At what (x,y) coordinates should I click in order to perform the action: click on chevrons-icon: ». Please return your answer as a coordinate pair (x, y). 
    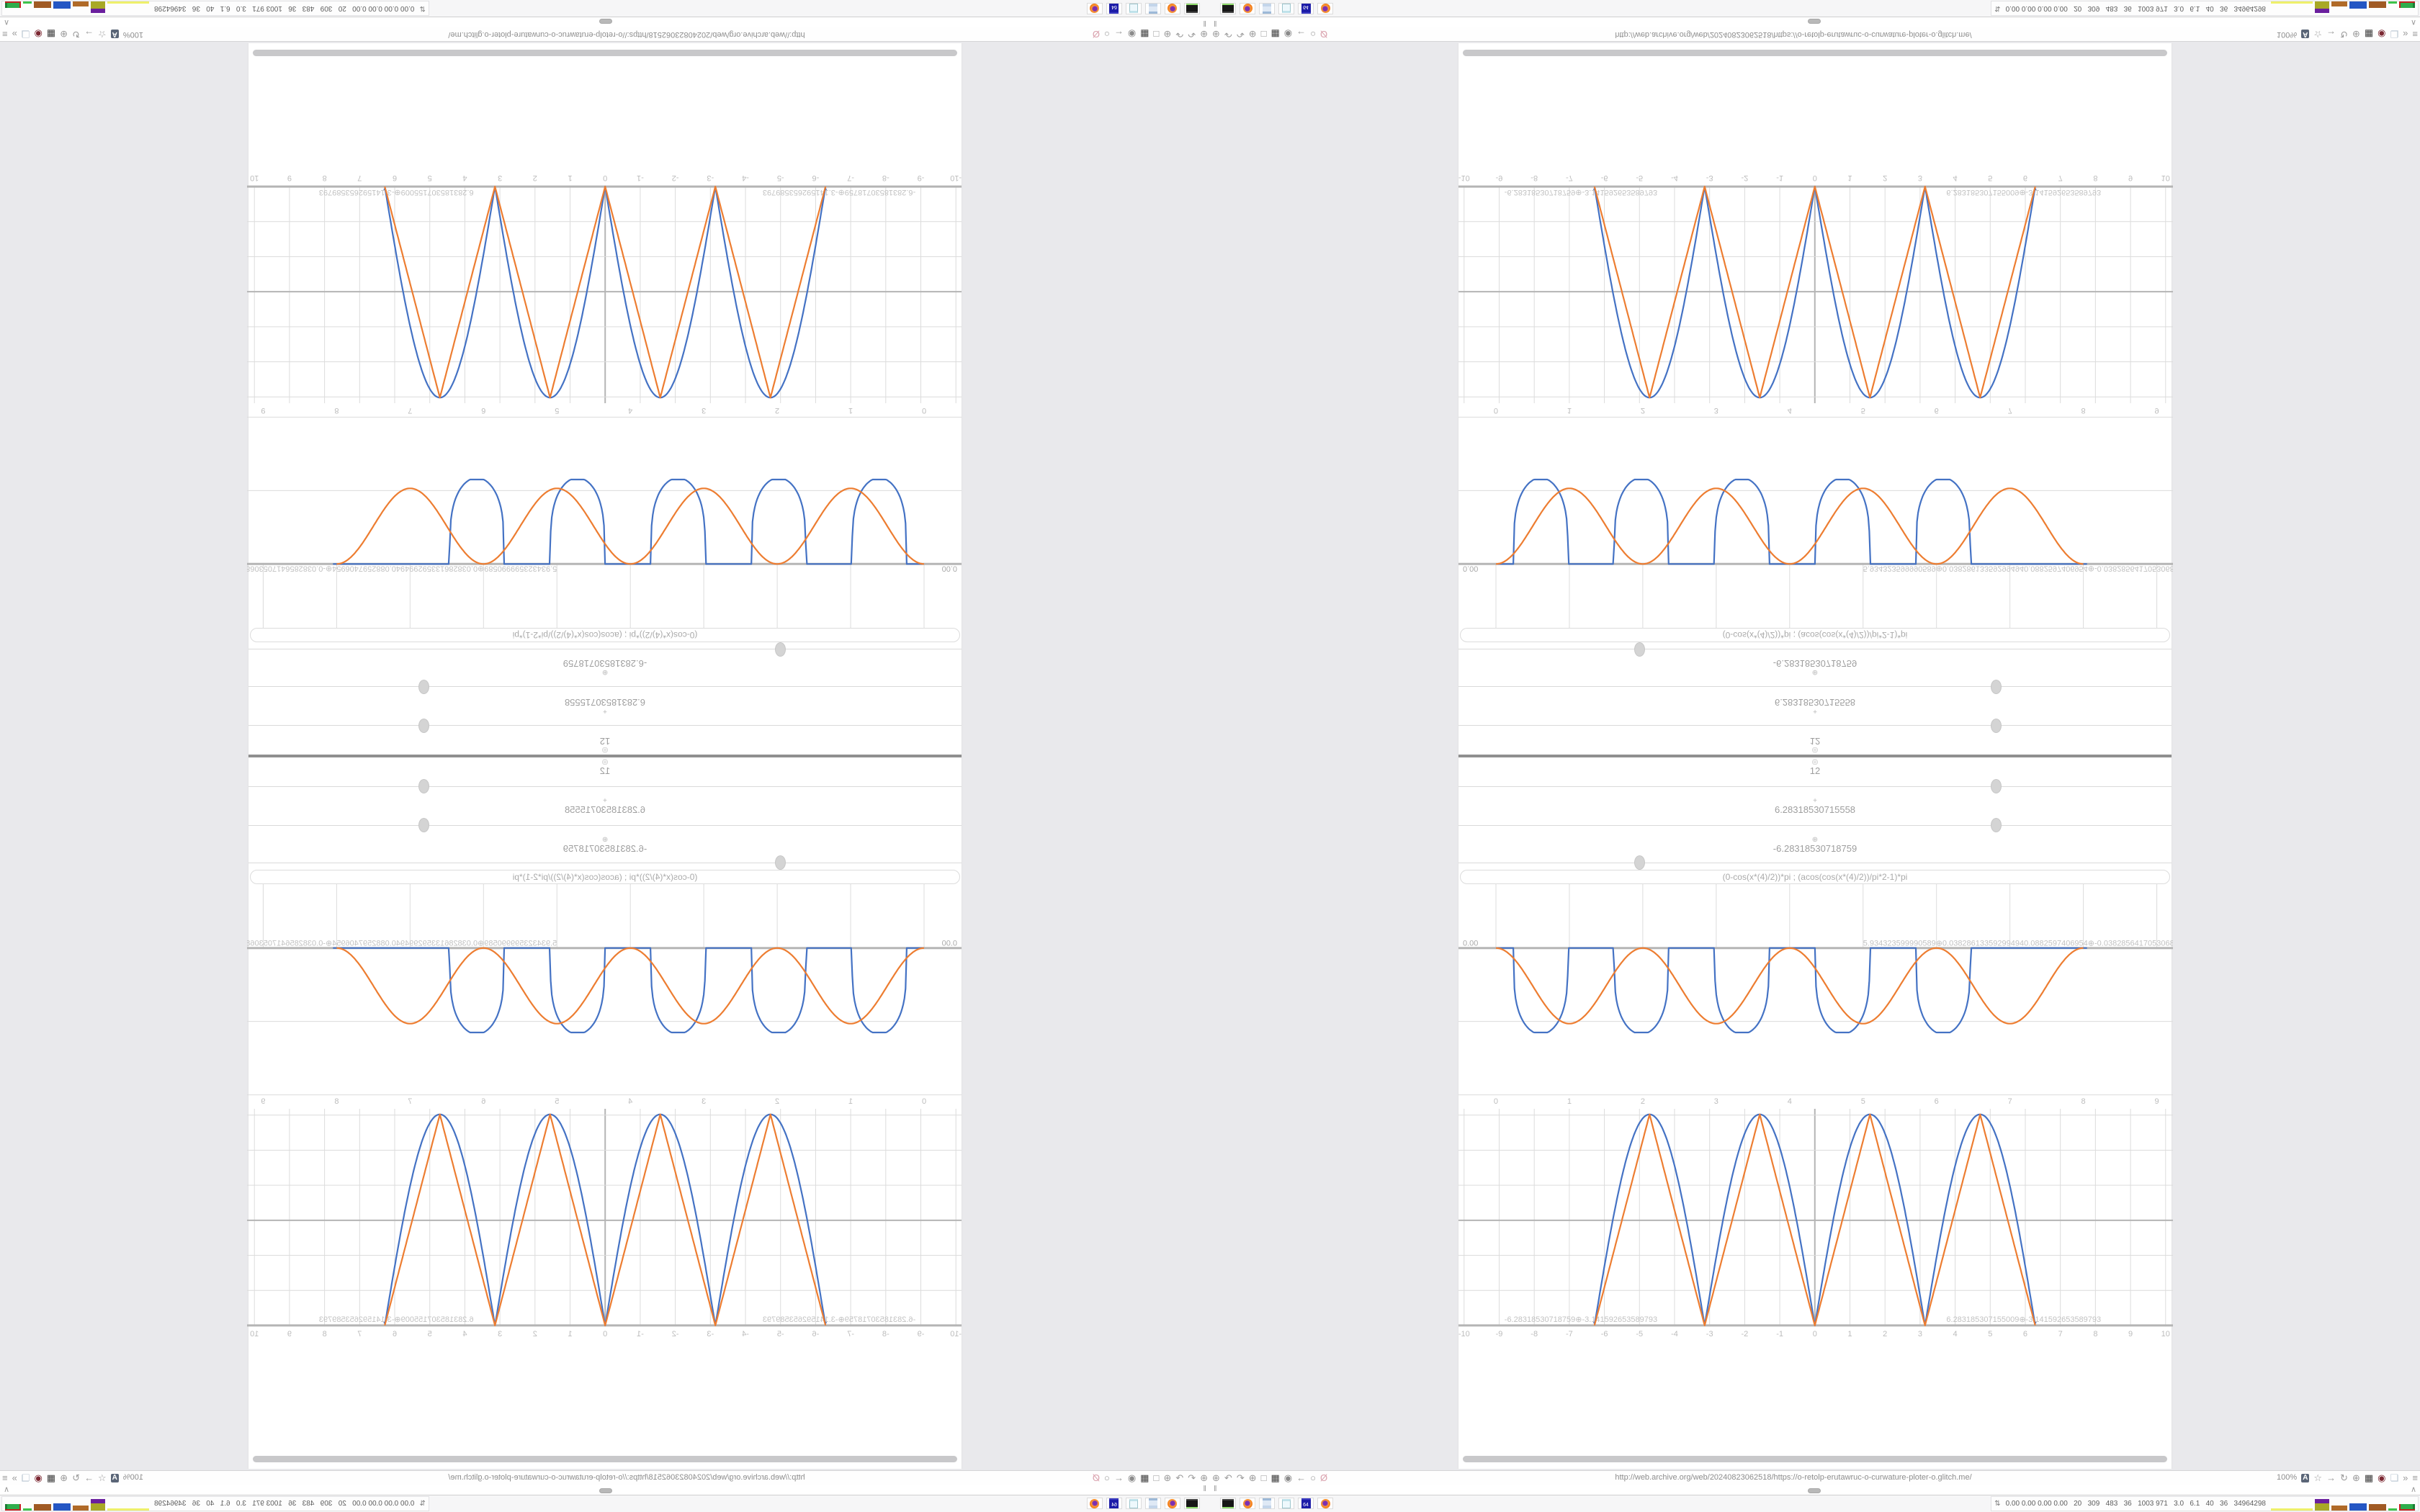
    Looking at the image, I should click on (14, 1477).